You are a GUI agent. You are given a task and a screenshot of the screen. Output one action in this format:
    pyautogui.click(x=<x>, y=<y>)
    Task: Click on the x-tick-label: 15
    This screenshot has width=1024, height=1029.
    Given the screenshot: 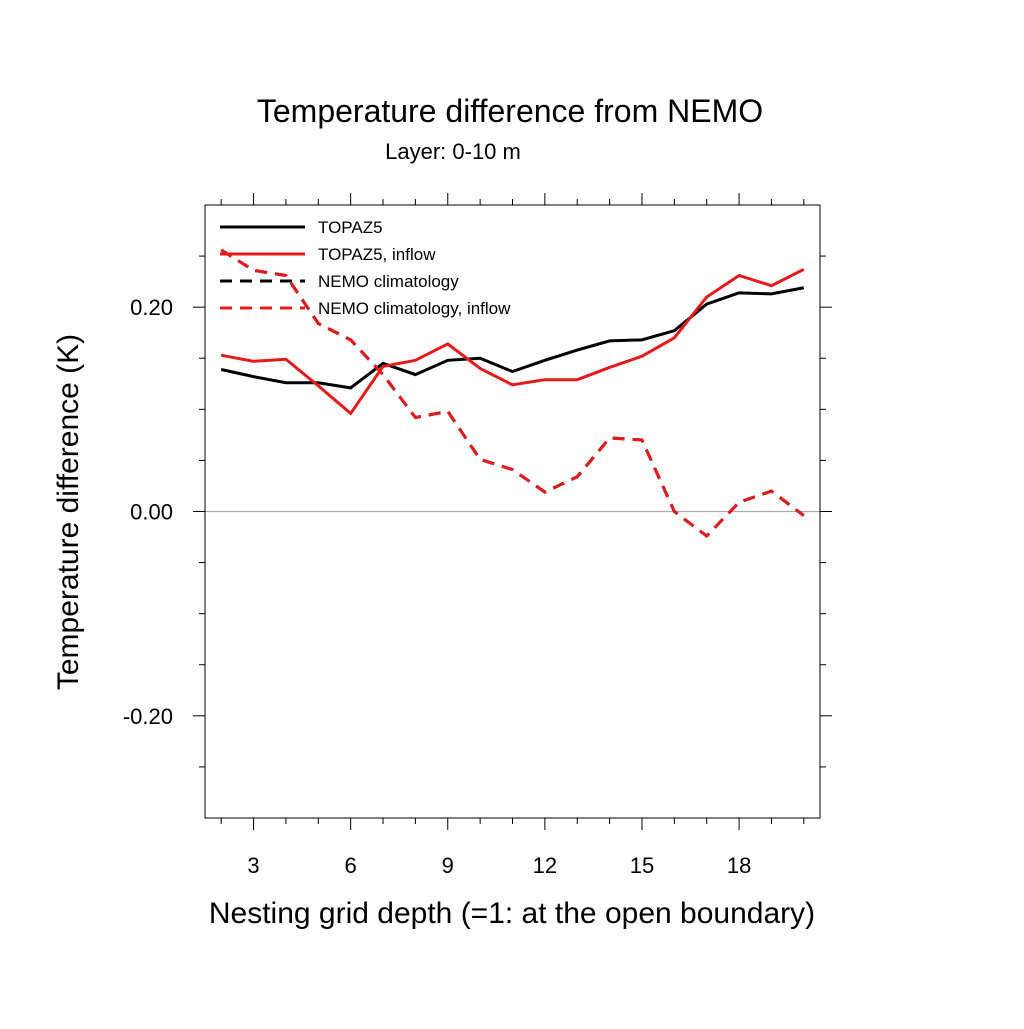 What is the action you would take?
    pyautogui.click(x=642, y=865)
    